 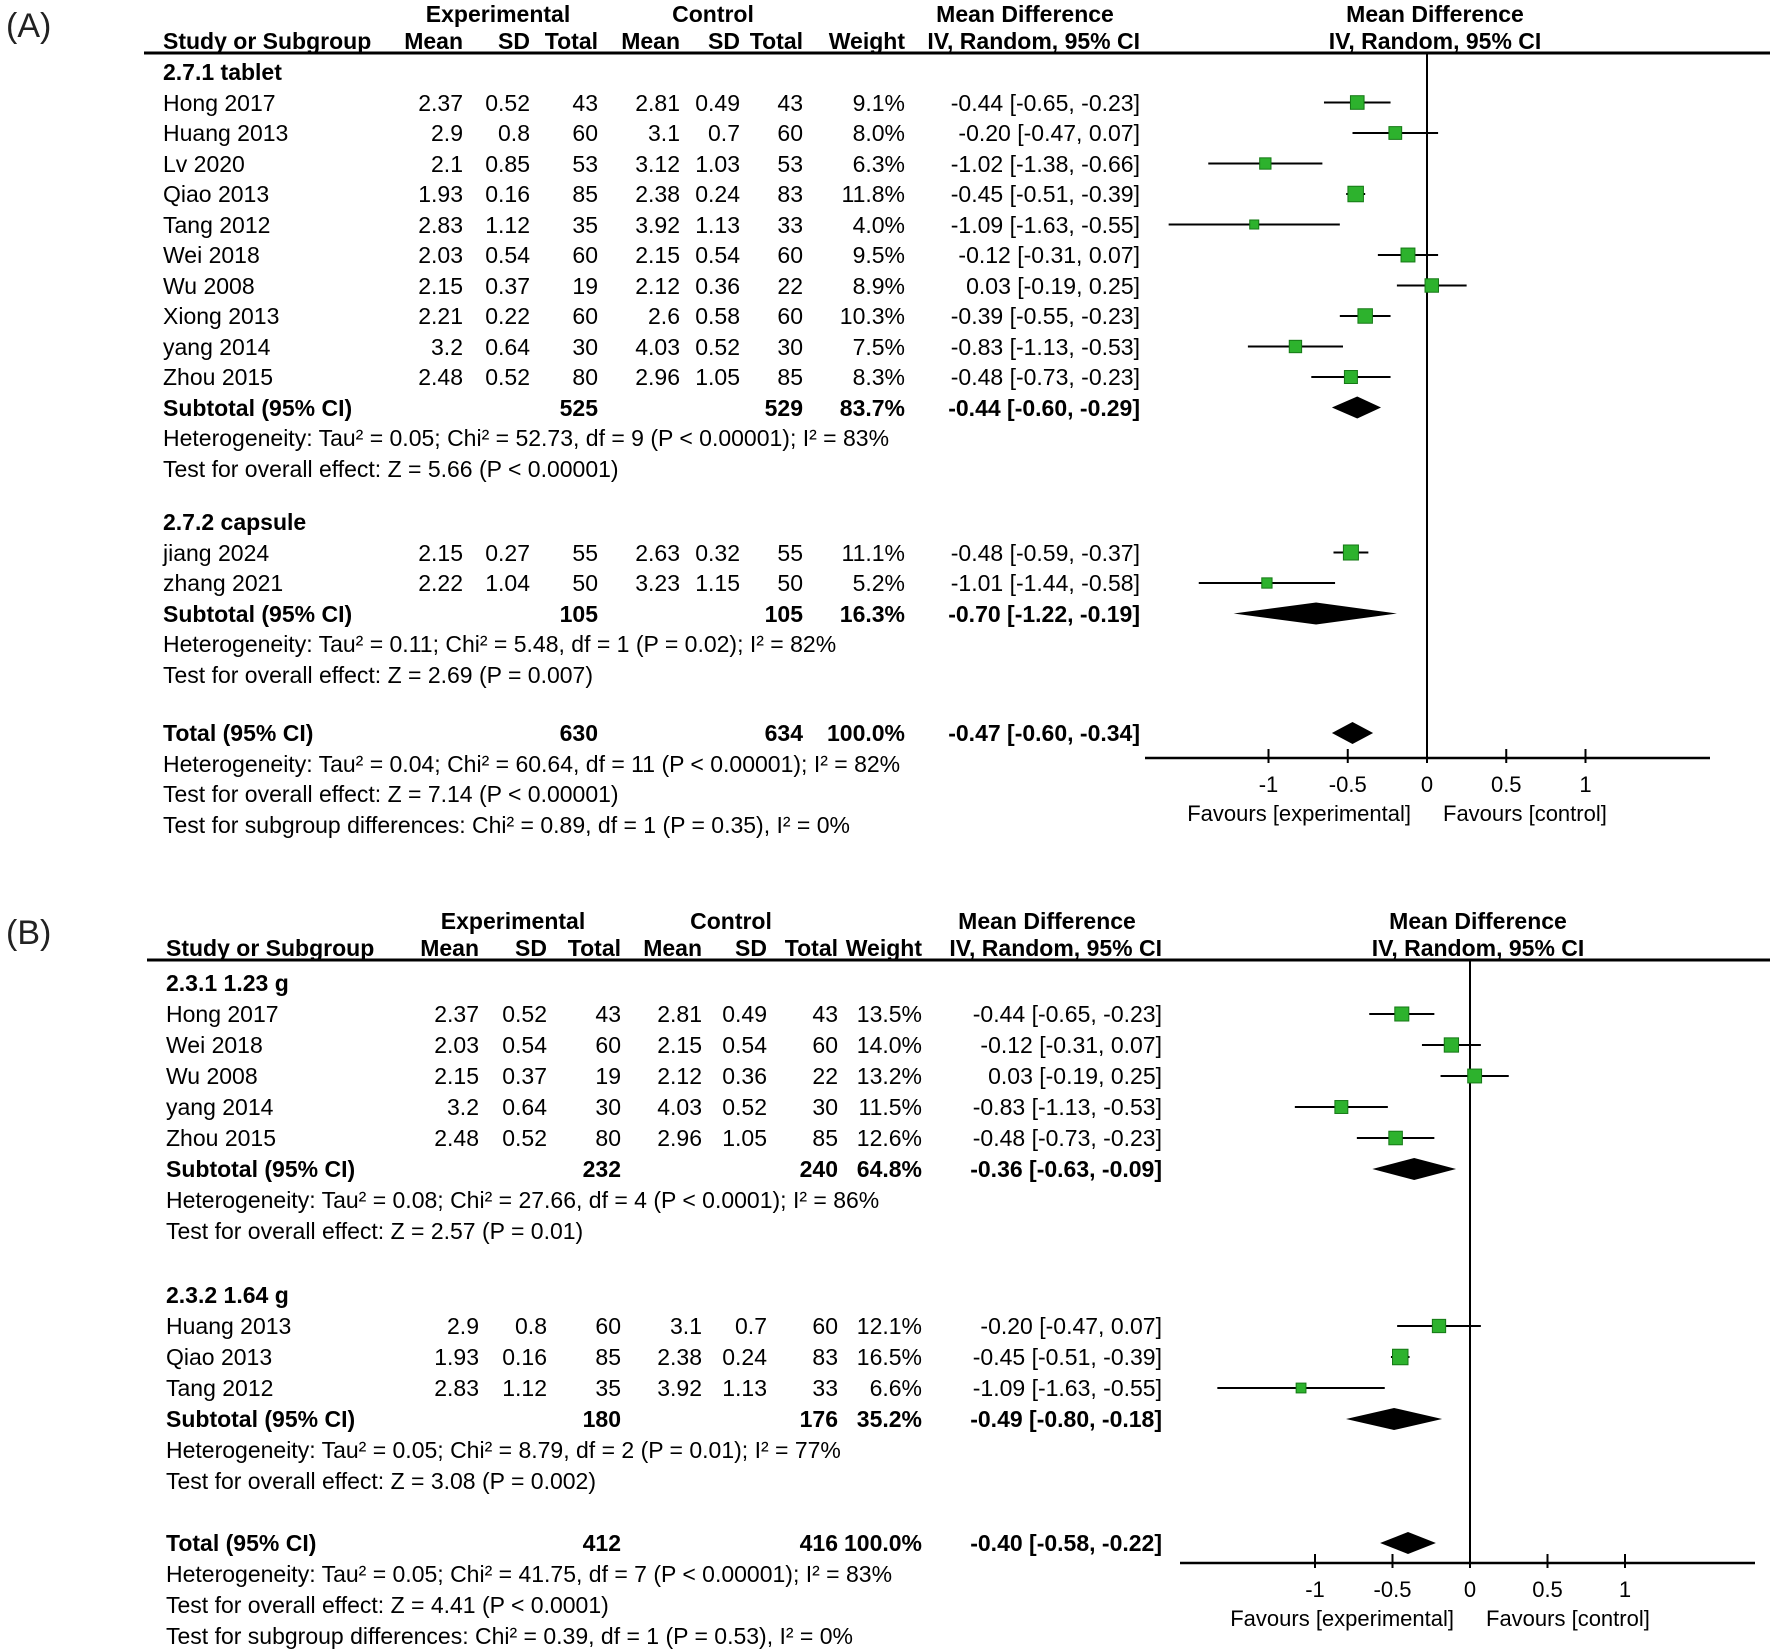 I want to click on study-cell: 7.5%, so click(x=878, y=346).